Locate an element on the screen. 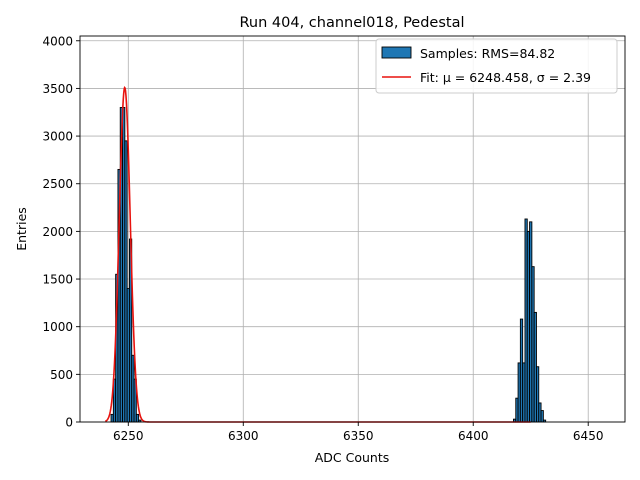  x-axis-ticks: 6250 6300 6350 6400 6450 is located at coordinates (358, 432).